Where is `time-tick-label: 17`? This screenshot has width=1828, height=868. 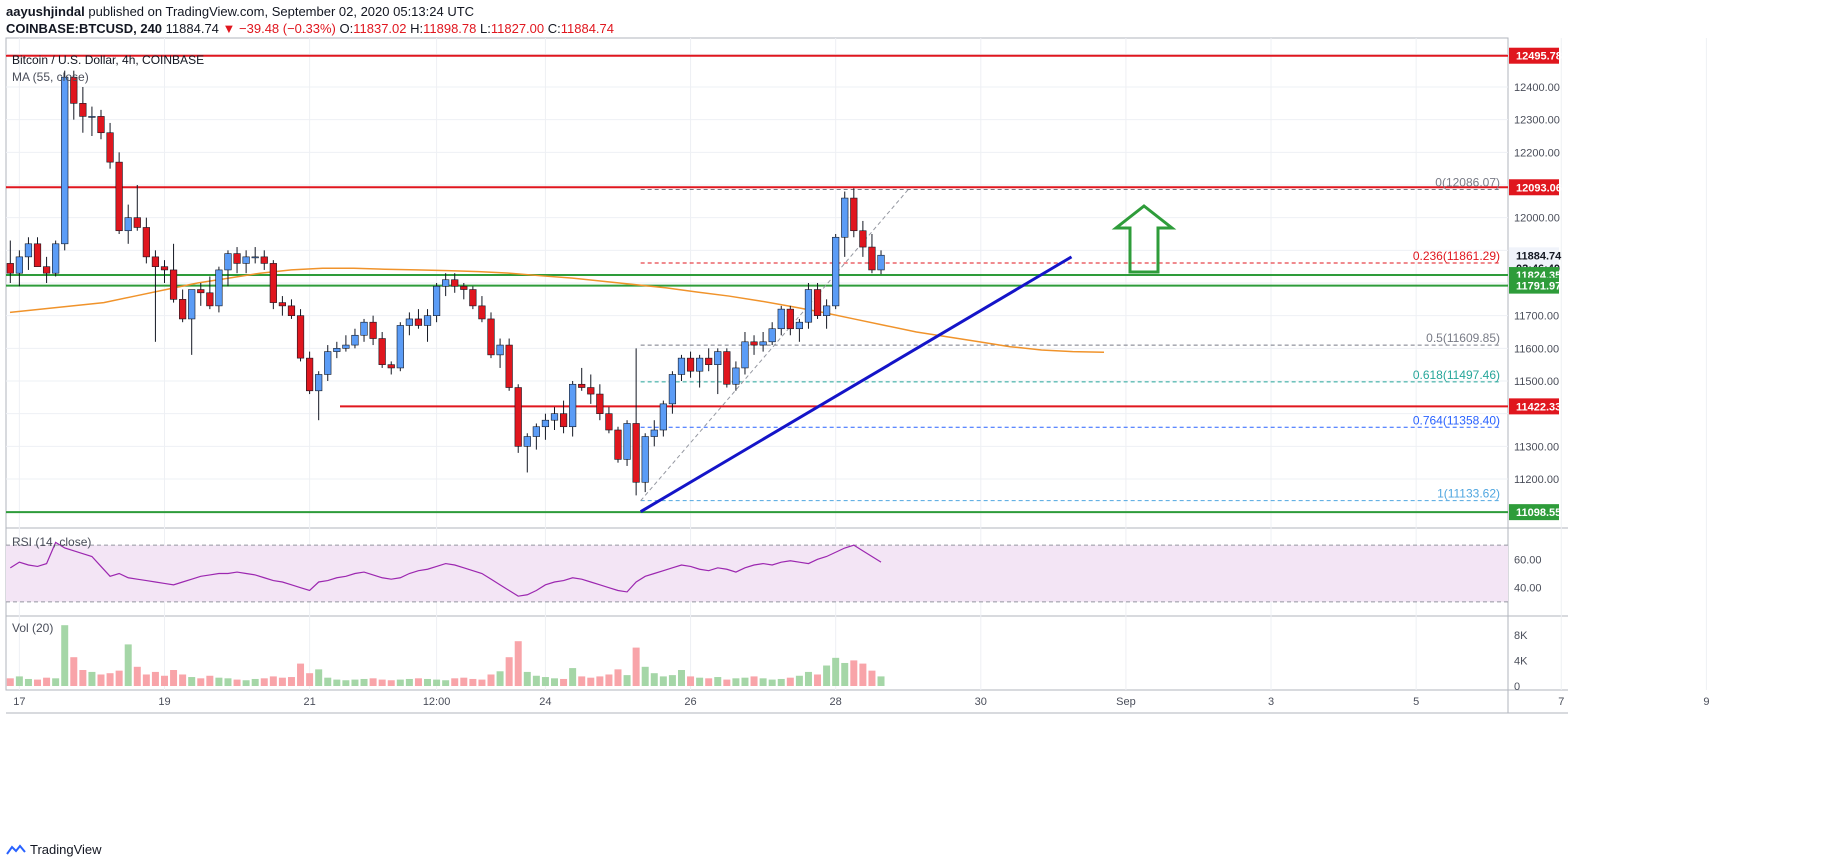 time-tick-label: 17 is located at coordinates (19, 702).